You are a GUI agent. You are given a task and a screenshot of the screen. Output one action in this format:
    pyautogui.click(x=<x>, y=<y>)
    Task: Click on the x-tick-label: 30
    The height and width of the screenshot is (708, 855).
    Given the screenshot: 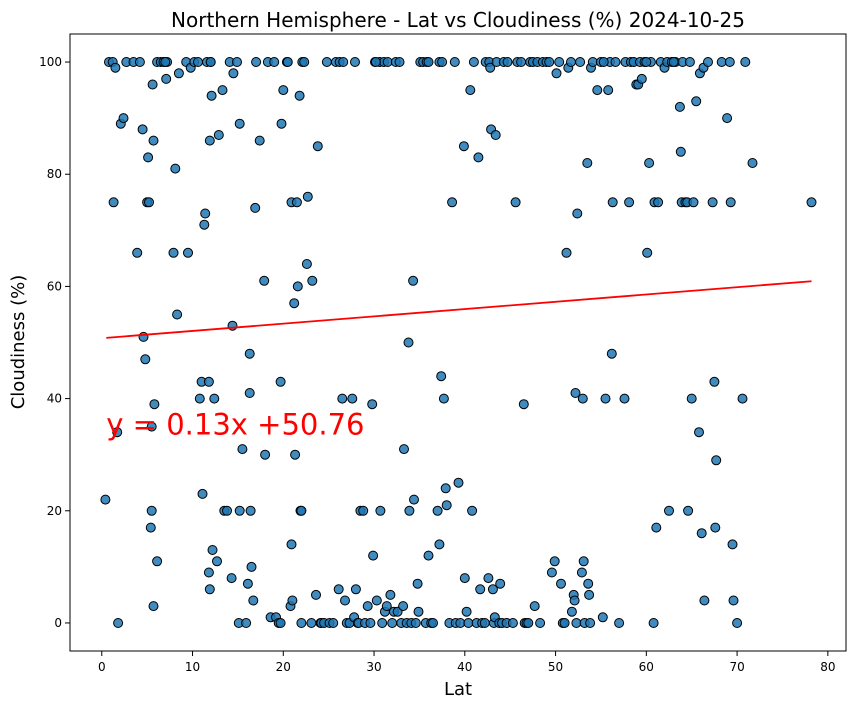 What is the action you would take?
    pyautogui.click(x=373, y=667)
    